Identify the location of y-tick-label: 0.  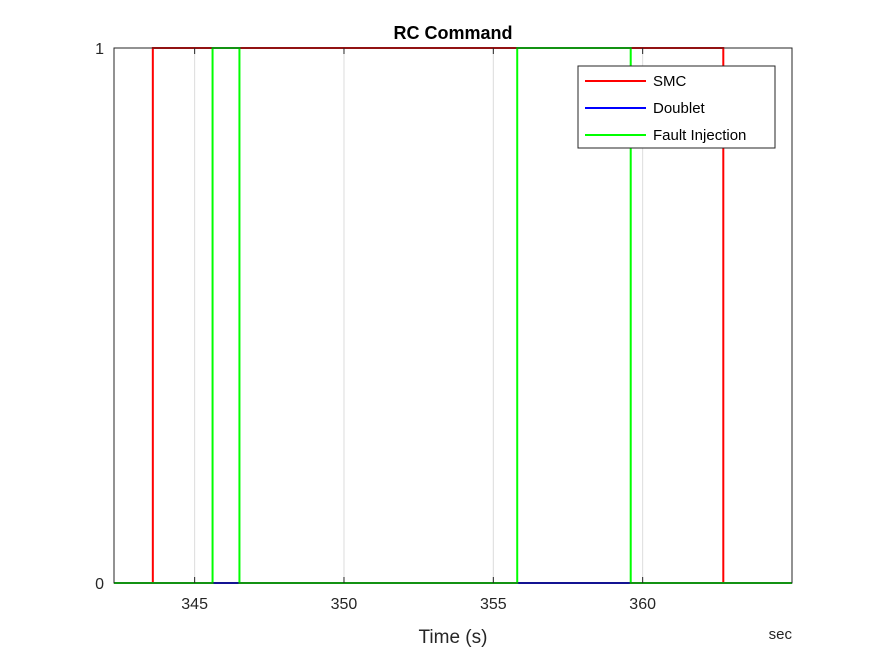
(99, 584).